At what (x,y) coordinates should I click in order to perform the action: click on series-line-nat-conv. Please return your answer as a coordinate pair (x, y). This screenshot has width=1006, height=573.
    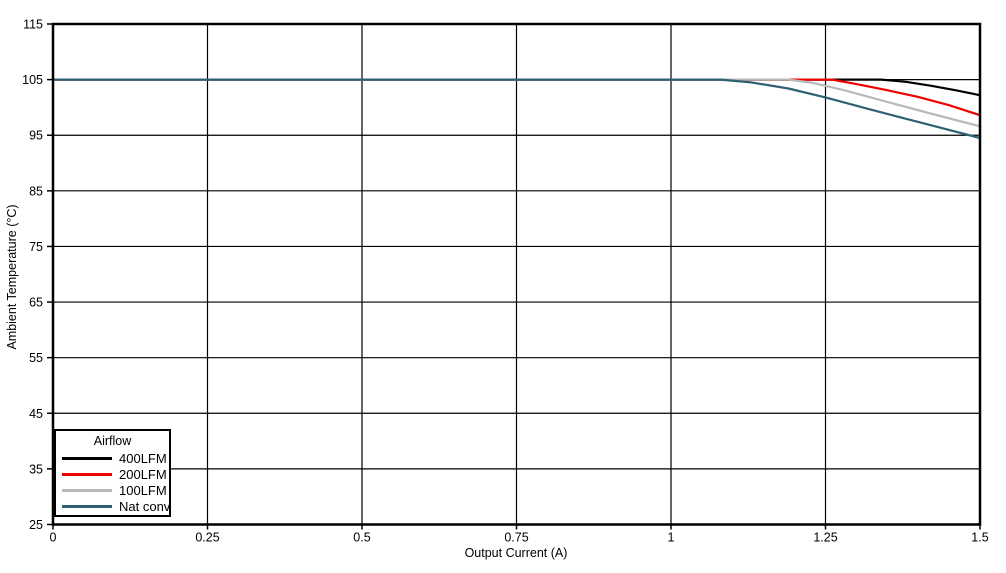
    Looking at the image, I should click on (517, 109).